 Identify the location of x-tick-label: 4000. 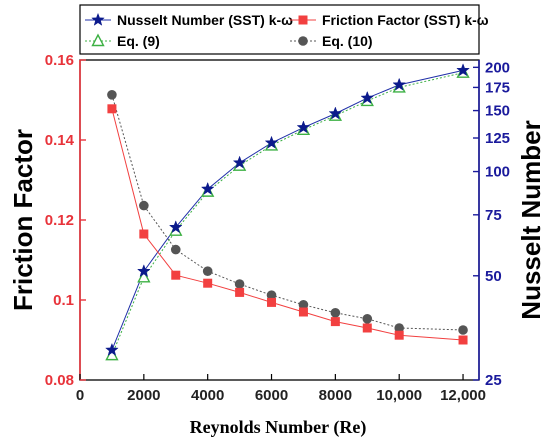
(207, 395).